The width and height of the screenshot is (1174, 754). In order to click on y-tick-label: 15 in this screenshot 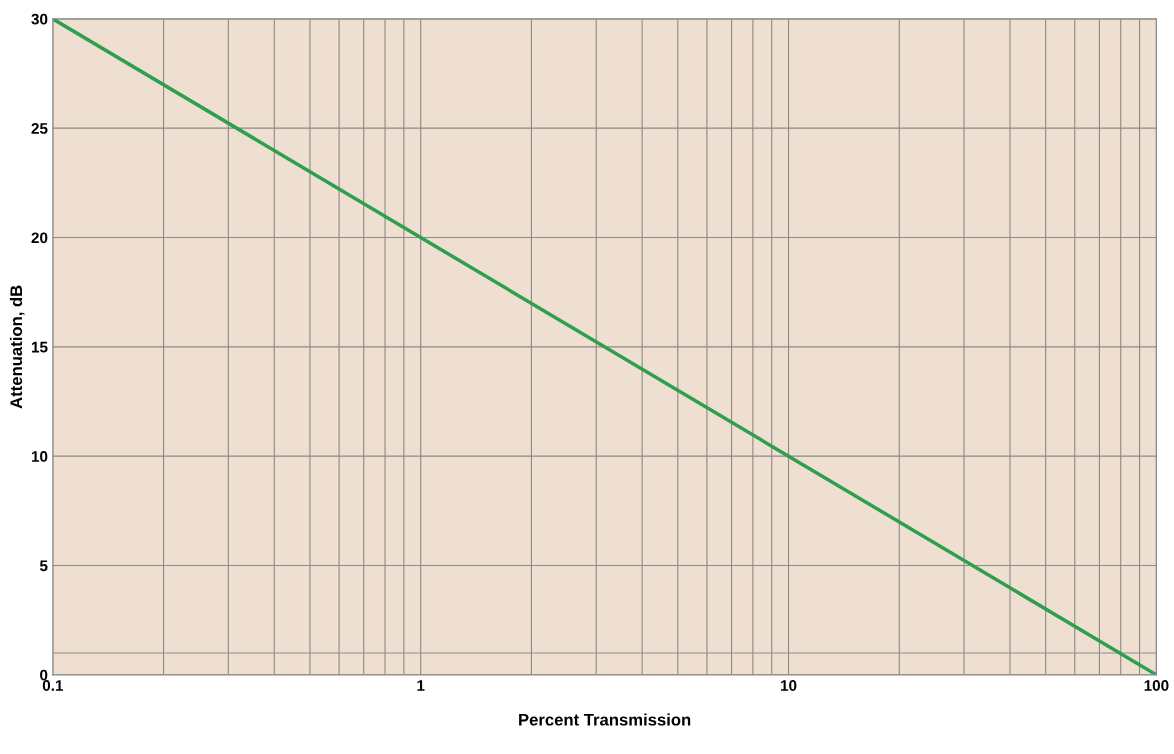, I will do `click(39, 347)`.